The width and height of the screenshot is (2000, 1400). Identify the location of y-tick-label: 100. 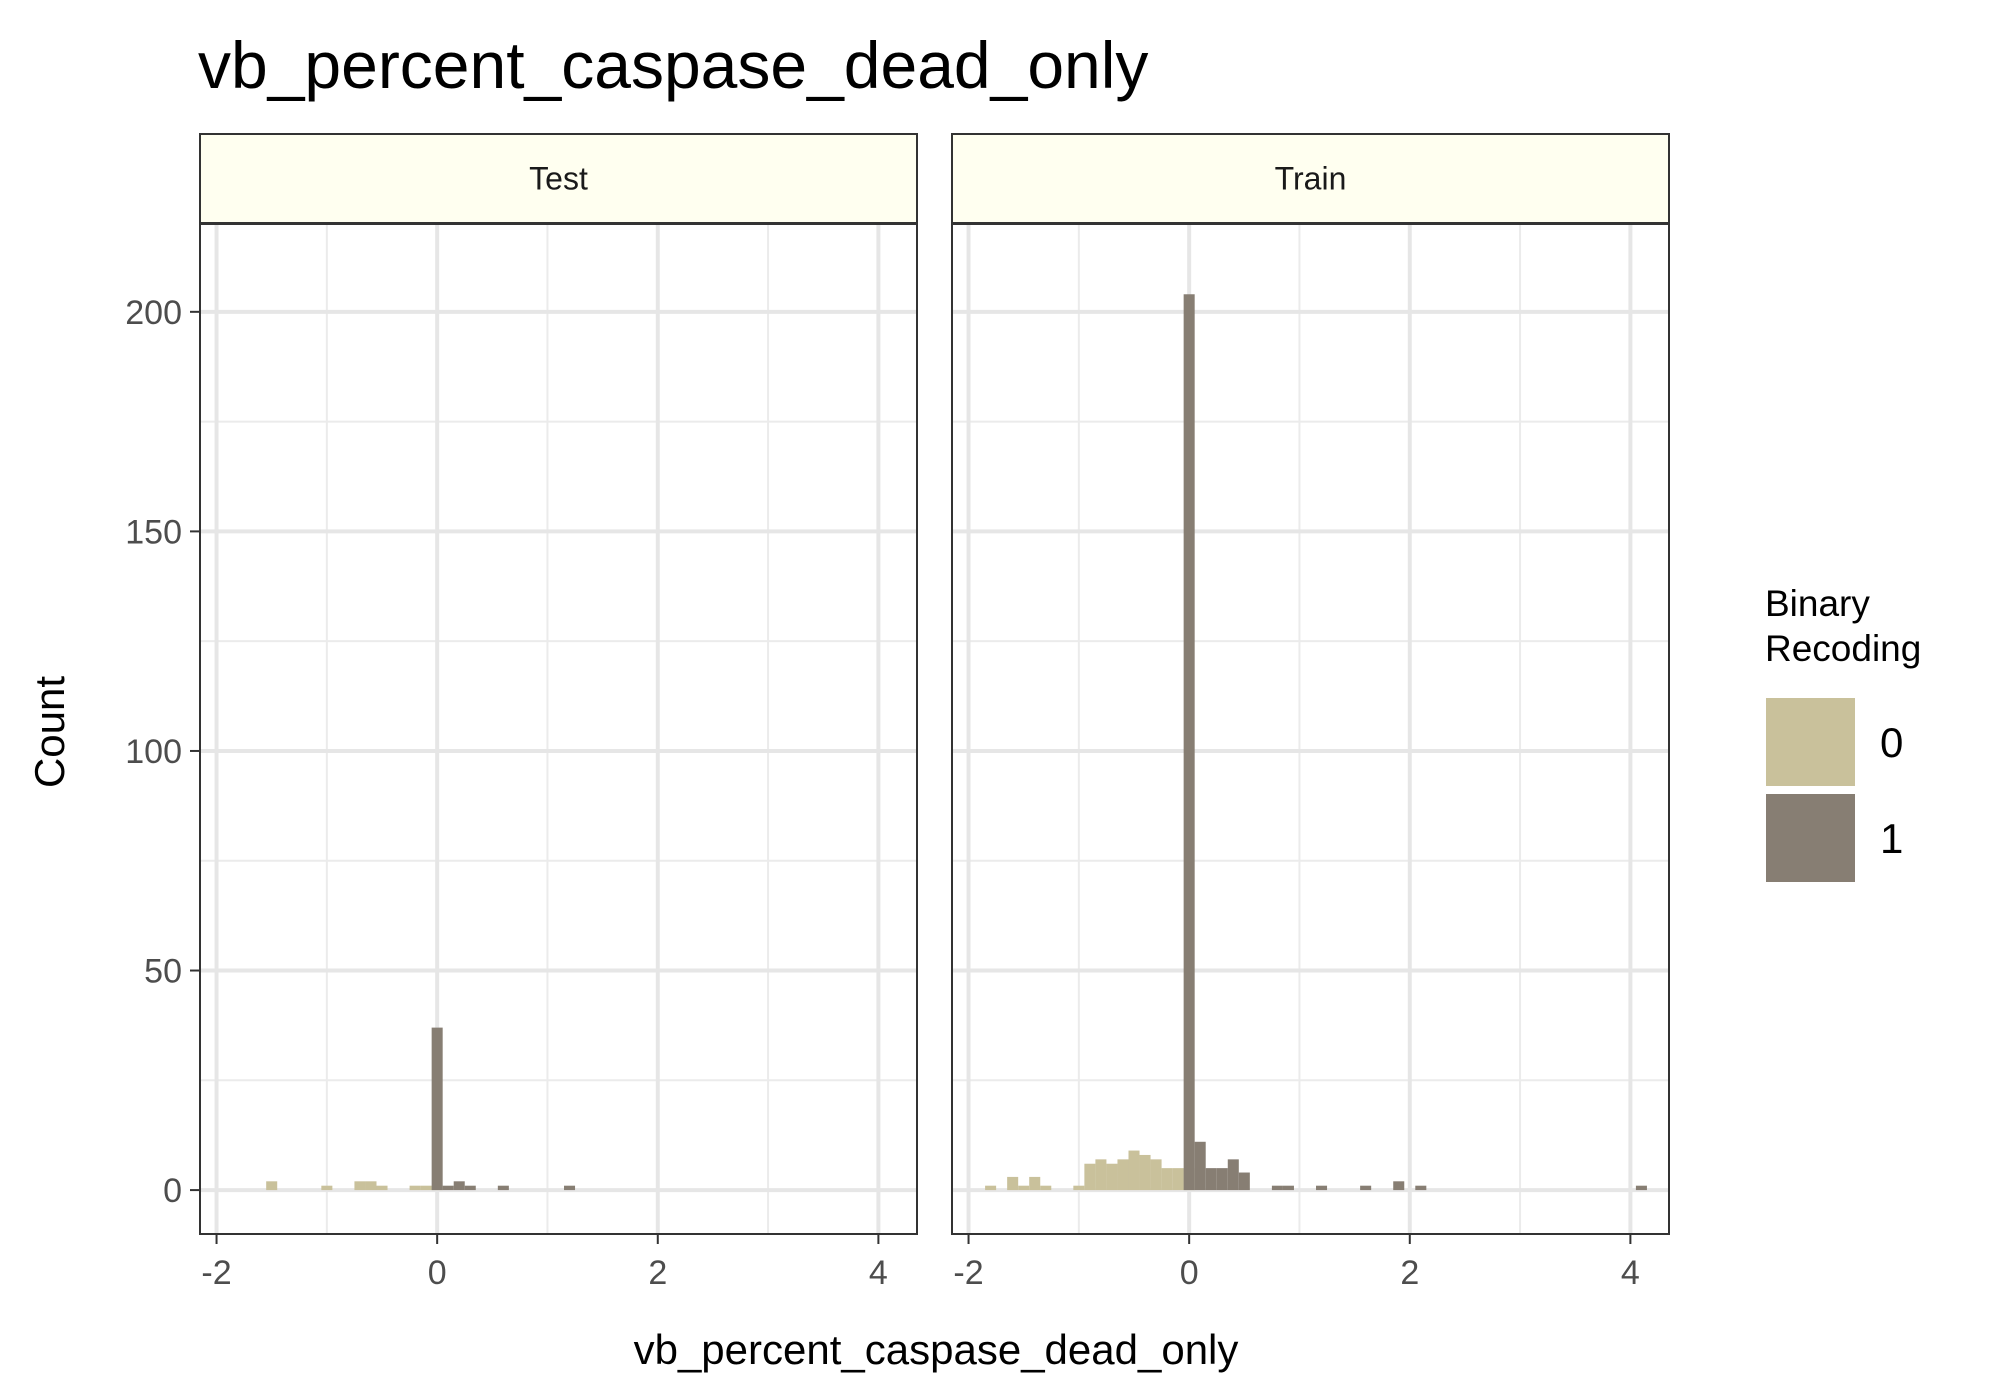
(153, 752).